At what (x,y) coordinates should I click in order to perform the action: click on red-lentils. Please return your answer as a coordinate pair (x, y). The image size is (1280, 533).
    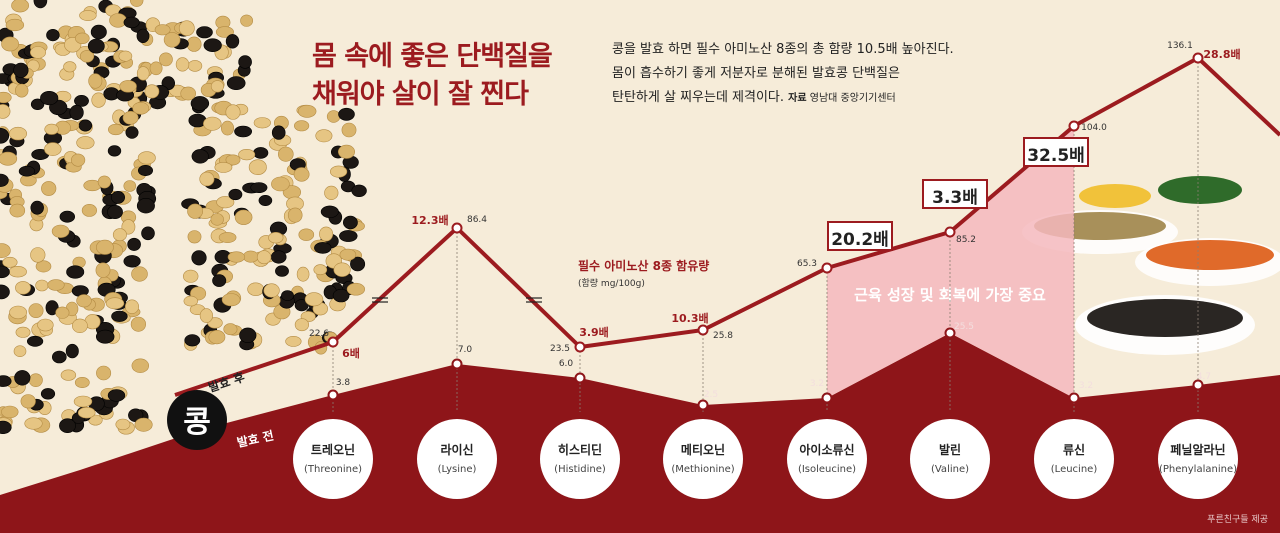
    Looking at the image, I should click on (1210, 255).